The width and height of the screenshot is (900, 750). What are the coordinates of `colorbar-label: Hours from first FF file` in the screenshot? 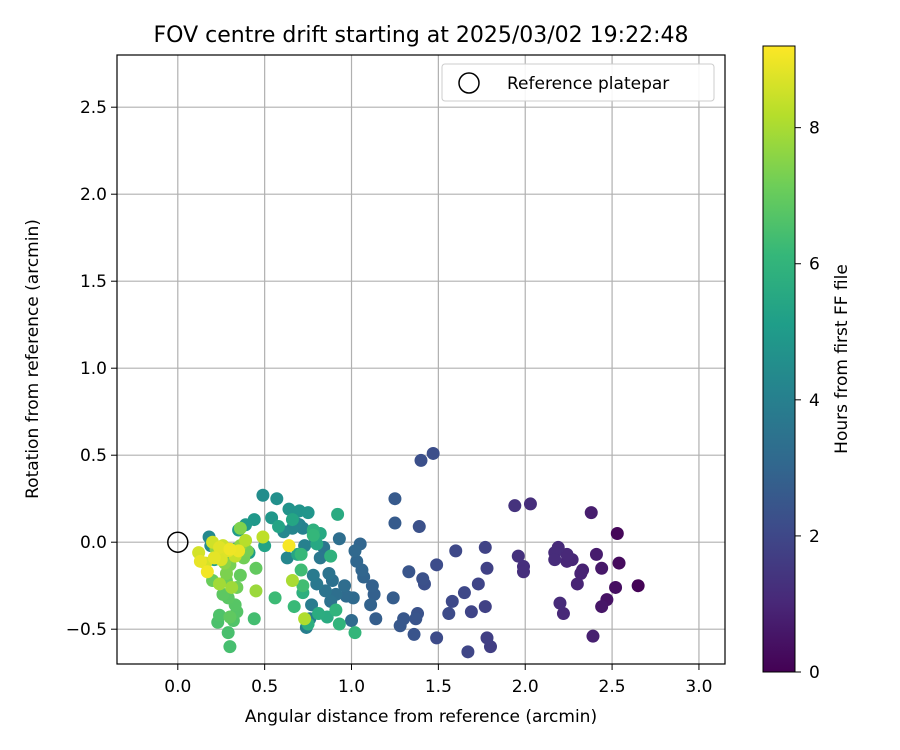 It's located at (842, 359).